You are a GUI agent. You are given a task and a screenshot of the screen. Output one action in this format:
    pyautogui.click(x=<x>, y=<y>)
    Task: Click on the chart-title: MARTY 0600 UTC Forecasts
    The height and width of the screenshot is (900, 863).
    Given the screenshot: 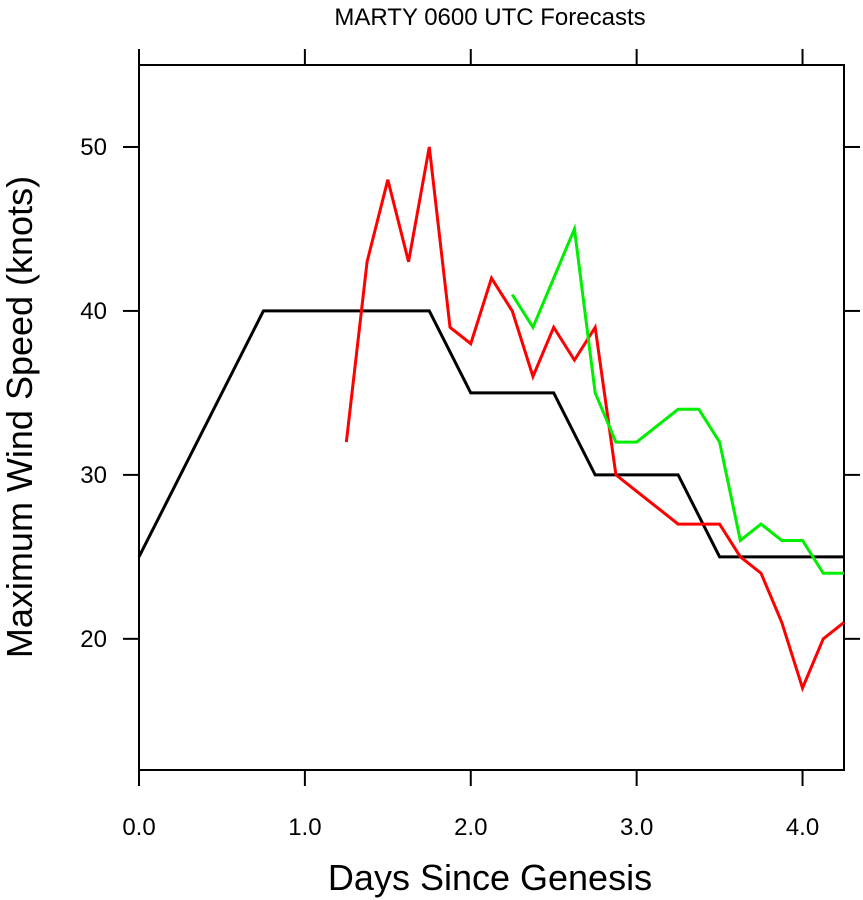 What is the action you would take?
    pyautogui.click(x=489, y=17)
    